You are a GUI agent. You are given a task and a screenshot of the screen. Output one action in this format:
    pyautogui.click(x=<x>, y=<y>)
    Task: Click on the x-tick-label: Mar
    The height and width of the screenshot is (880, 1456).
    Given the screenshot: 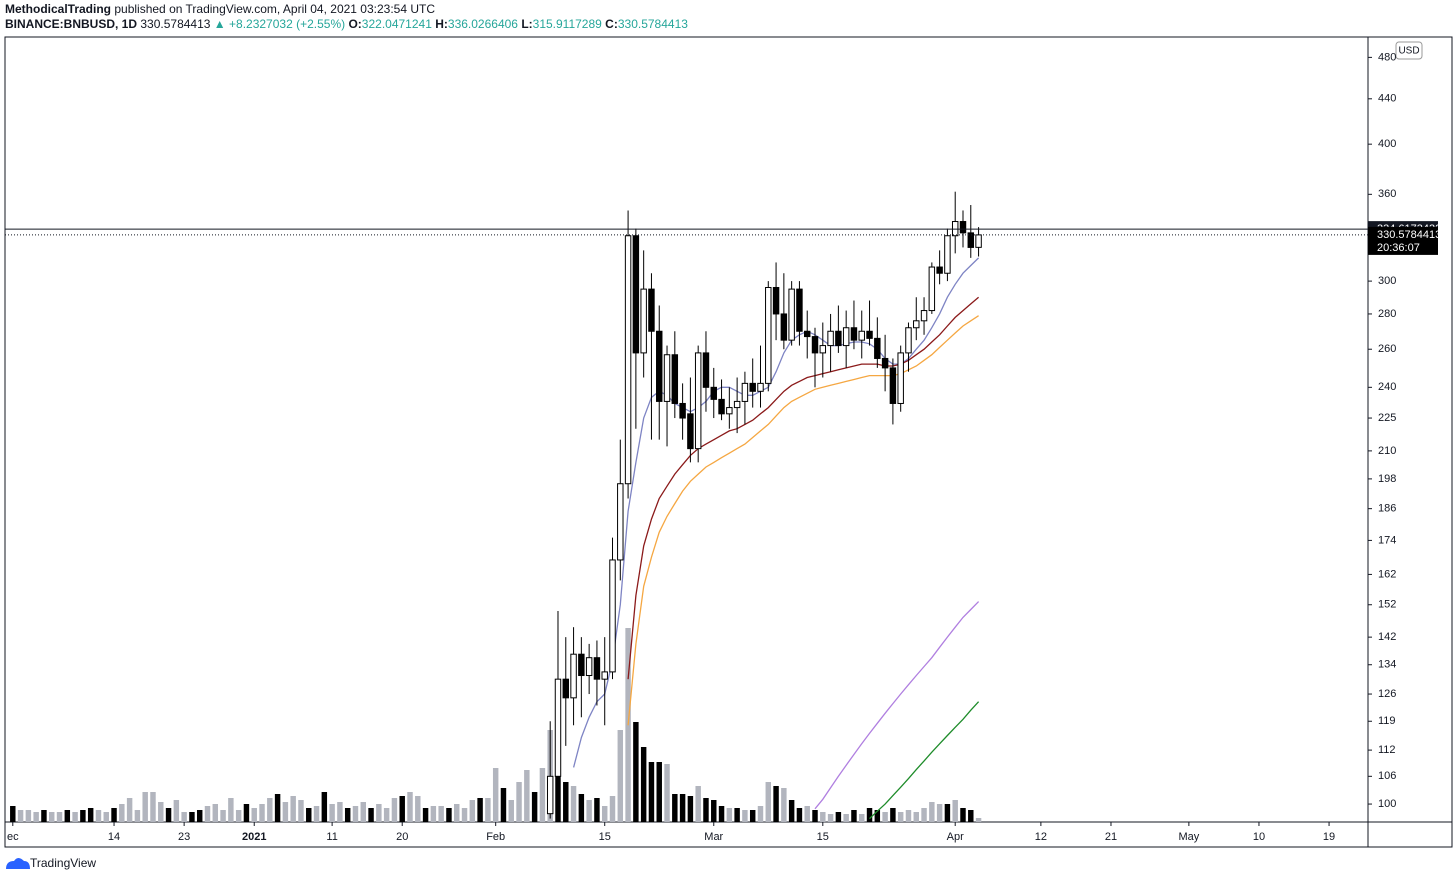 What is the action you would take?
    pyautogui.click(x=713, y=837)
    